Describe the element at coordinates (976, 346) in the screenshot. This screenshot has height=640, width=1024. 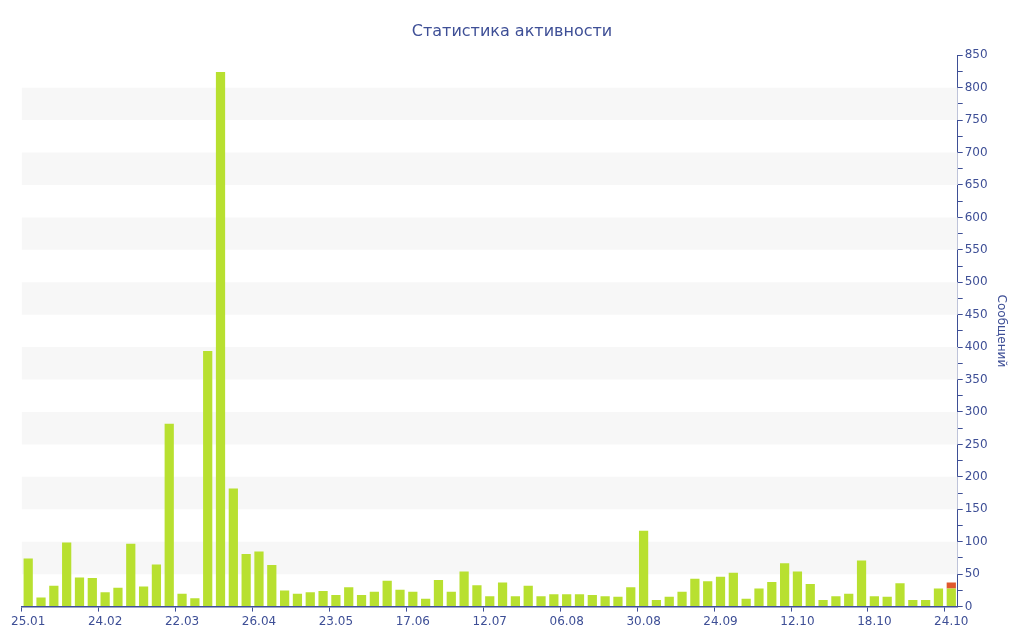
I see `y-tick-label: 400` at that location.